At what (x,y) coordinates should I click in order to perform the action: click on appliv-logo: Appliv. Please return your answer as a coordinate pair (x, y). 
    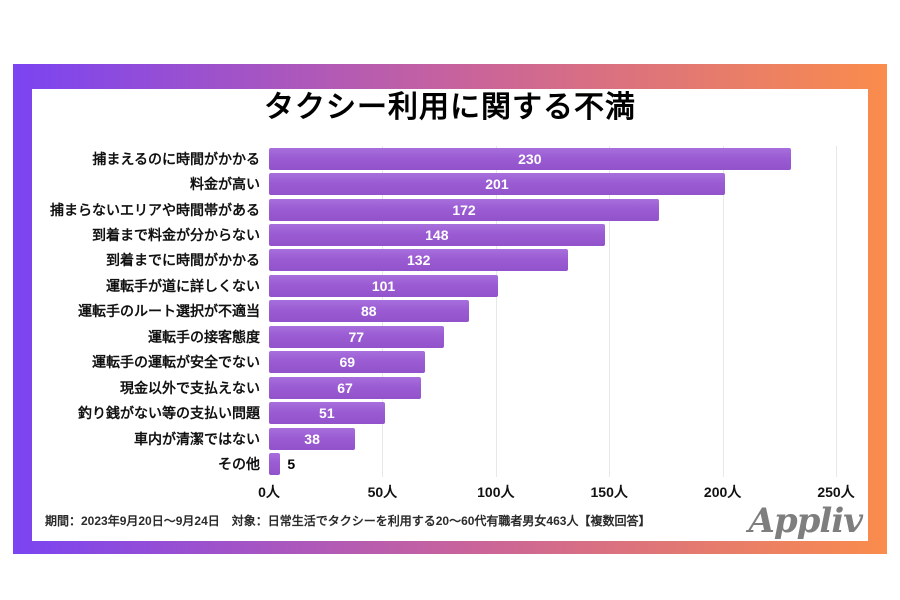
    Looking at the image, I should click on (805, 521).